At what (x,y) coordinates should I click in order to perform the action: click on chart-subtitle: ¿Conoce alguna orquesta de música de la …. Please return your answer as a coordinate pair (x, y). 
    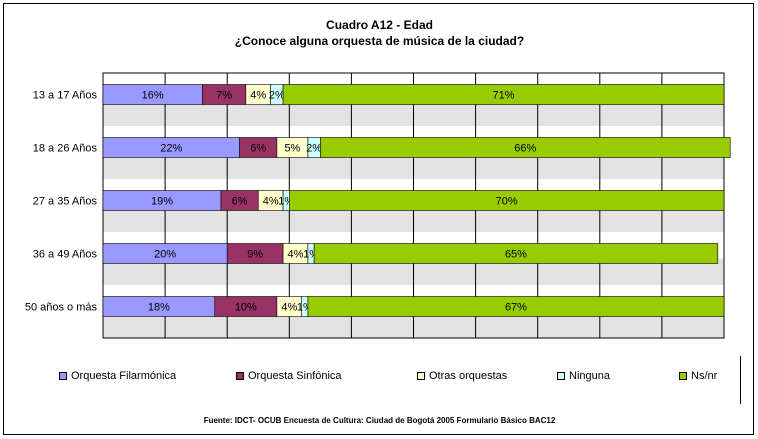
    Looking at the image, I should click on (379, 41).